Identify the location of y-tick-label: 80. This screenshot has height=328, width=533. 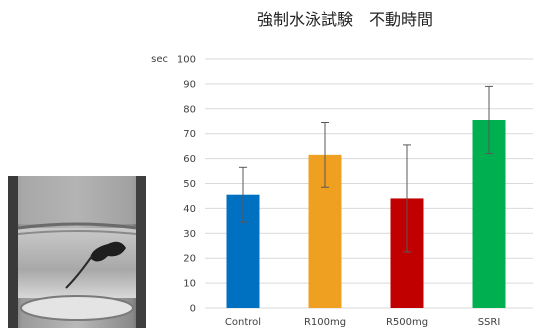
(189, 109).